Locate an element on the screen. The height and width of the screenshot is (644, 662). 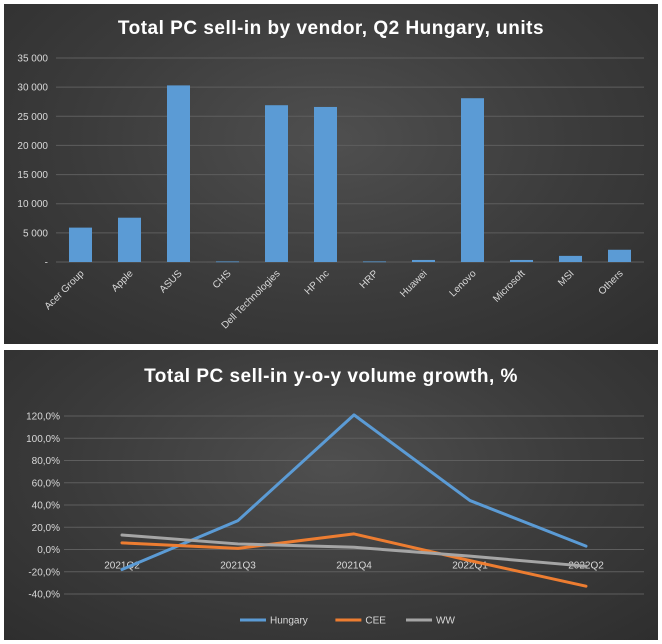
bar-huawei is located at coordinates (423, 260).